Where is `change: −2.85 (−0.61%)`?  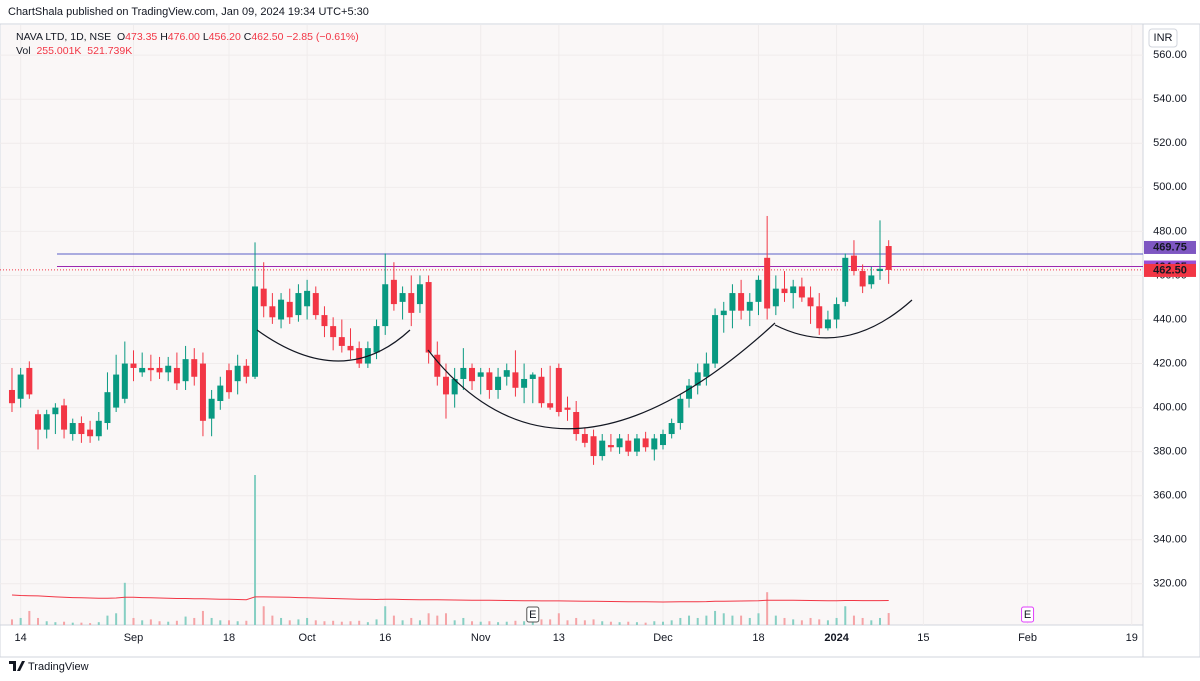 change: −2.85 (−0.61%) is located at coordinates (322, 37).